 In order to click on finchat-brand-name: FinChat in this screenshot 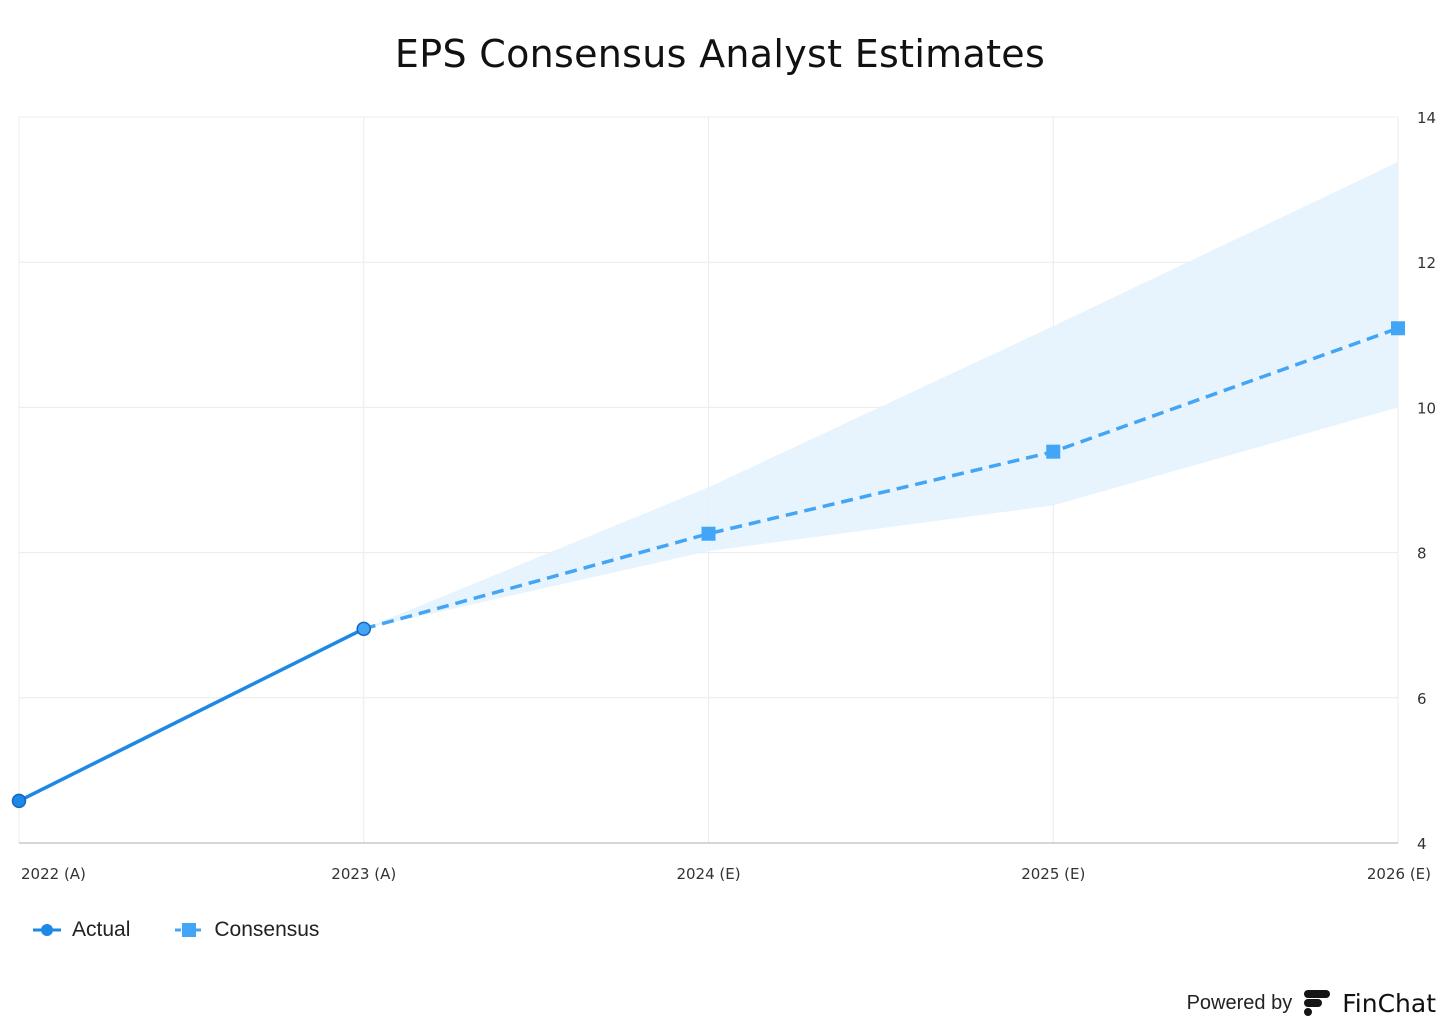, I will do `click(1389, 1003)`.